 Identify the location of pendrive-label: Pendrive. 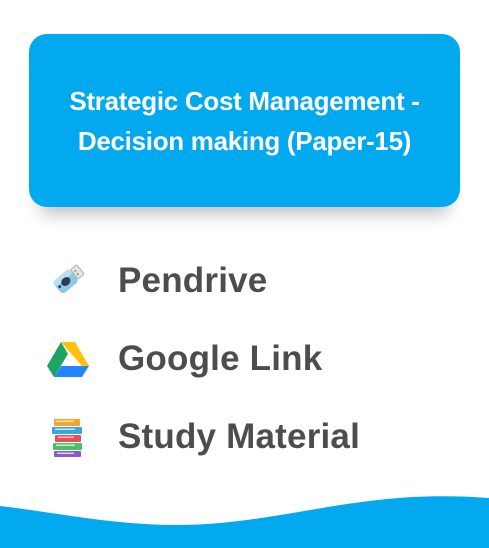
(193, 280).